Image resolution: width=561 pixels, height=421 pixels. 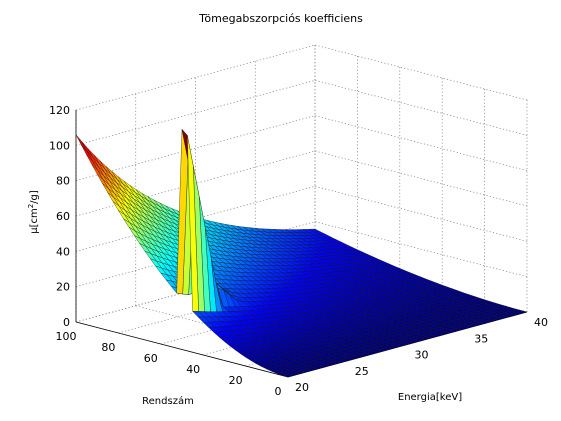 I want to click on z-tick-label: 80, so click(x=63, y=181).